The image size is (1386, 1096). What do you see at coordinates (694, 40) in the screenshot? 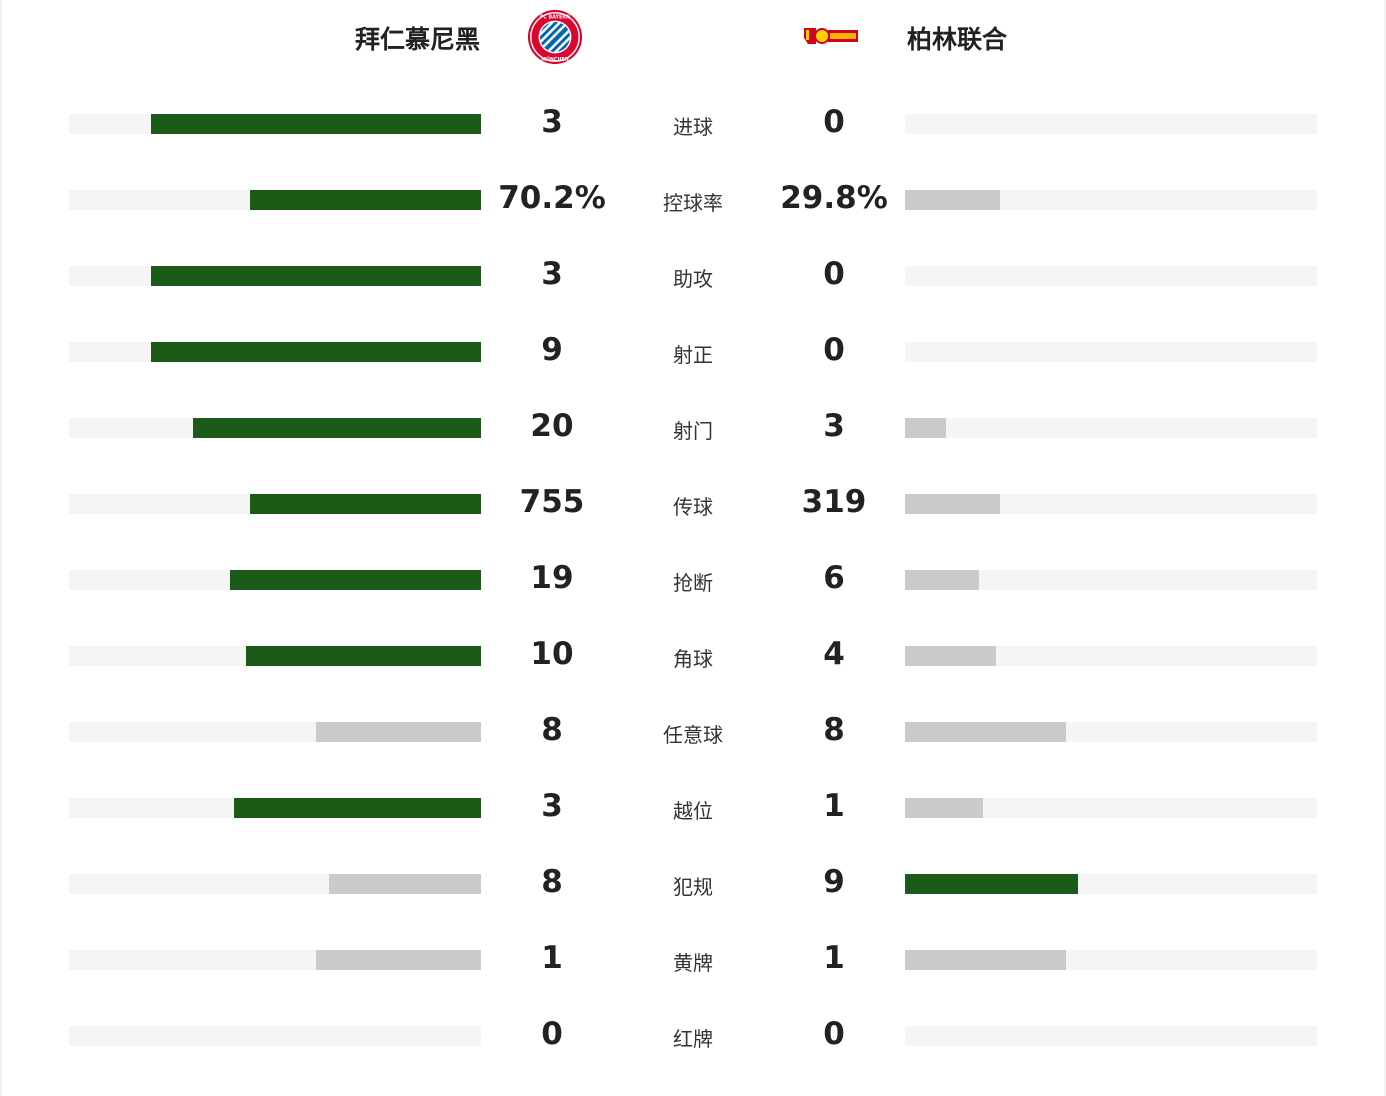
I see `match-header: 拜仁慕尼黑 FC BAYERN MÜNCHEN 柏林联合` at bounding box center [694, 40].